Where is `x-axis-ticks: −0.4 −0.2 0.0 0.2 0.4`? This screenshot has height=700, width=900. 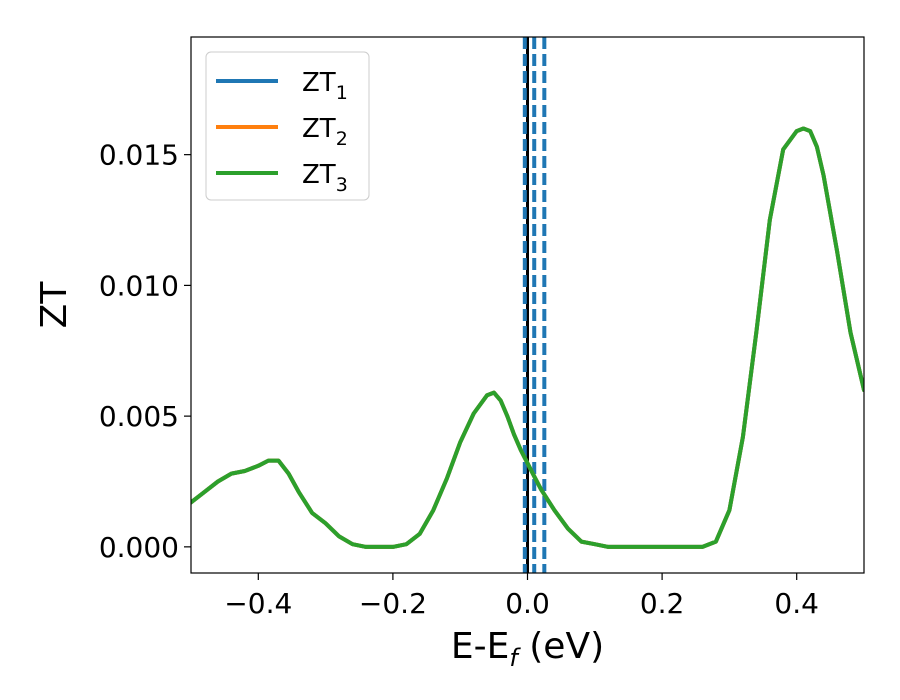
x-axis-ticks: −0.4 −0.2 0.0 0.2 0.4 is located at coordinates (521, 596).